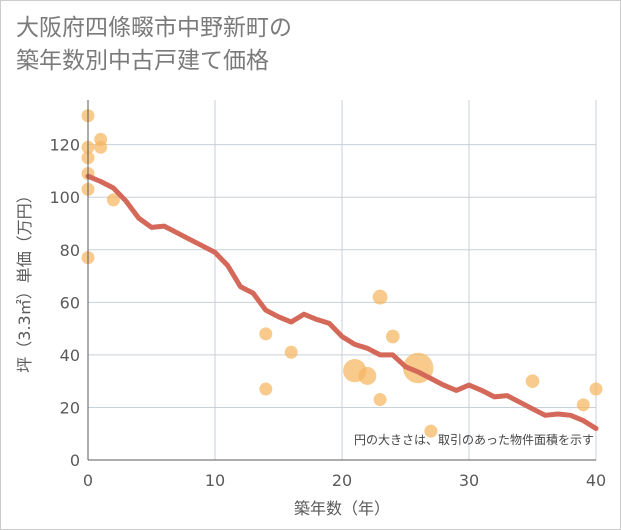 The image size is (621, 530). Describe the element at coordinates (88, 480) in the screenshot. I see `x-tick-label: 0` at that location.